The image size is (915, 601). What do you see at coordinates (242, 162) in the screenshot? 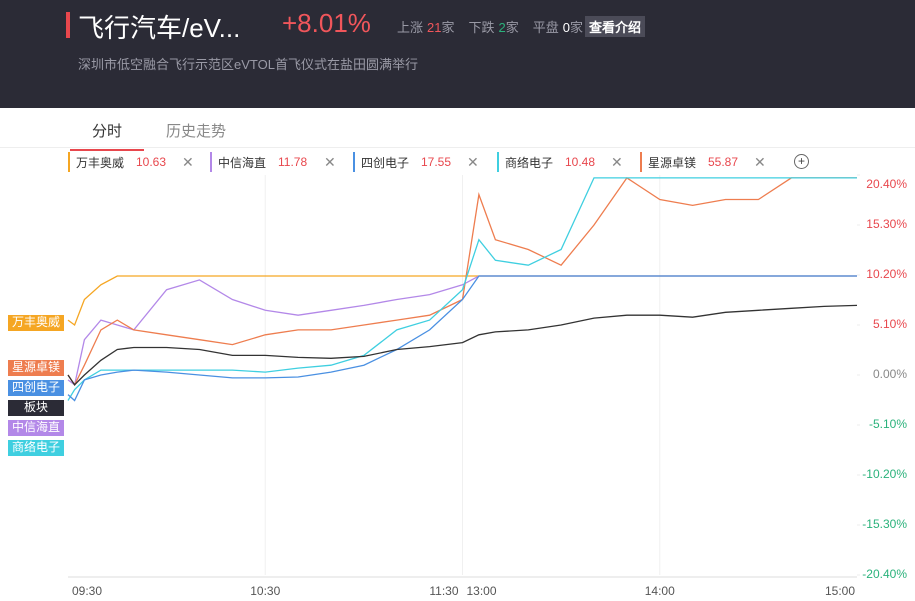
I see `chip-name: 中信海直` at bounding box center [242, 162].